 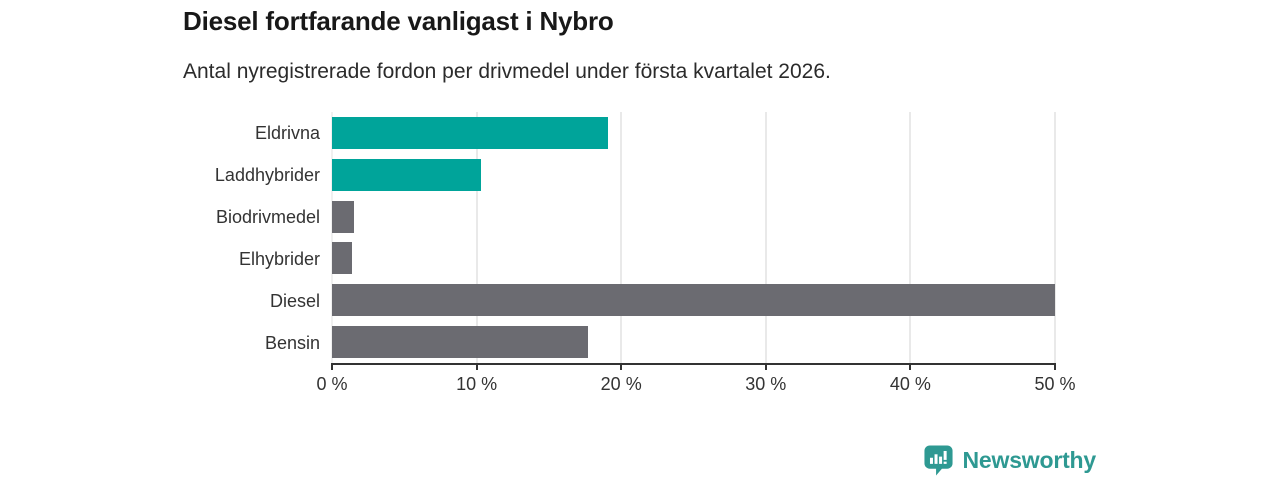 I want to click on chart-title: Diesel fortfarande vanligast i Nybro, so click(x=398, y=21).